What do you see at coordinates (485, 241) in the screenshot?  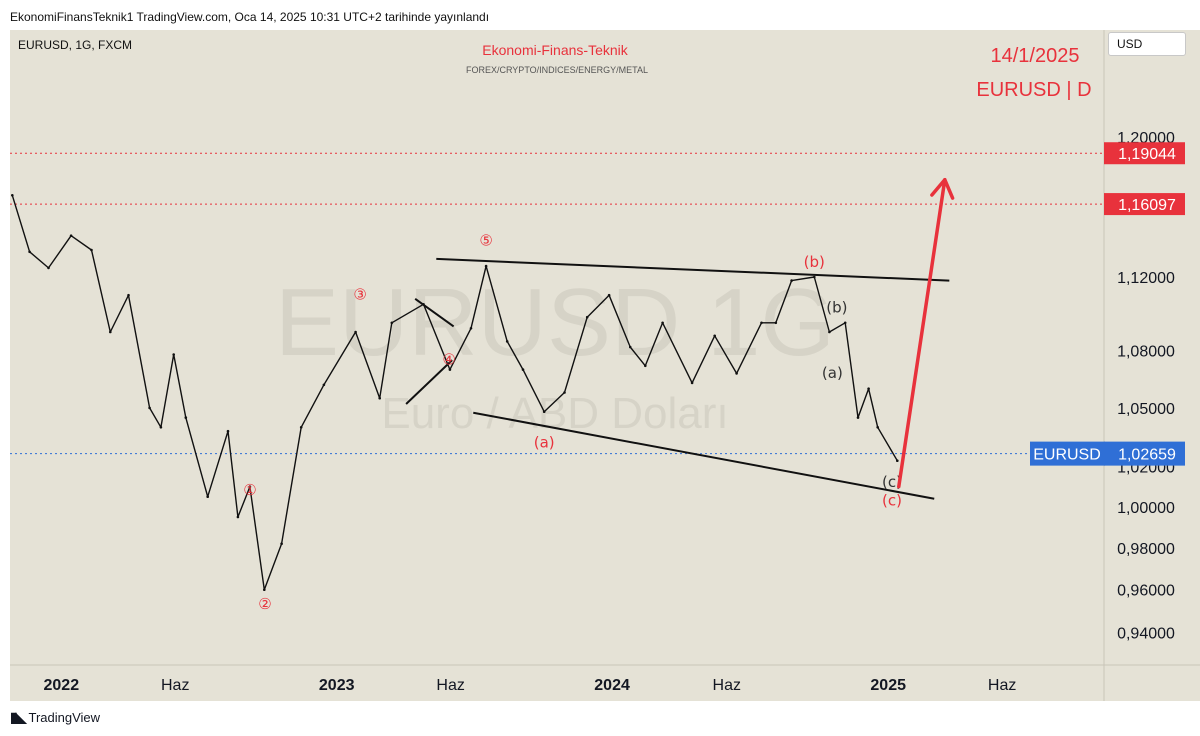 I see `wave-label: ⑤` at bounding box center [485, 241].